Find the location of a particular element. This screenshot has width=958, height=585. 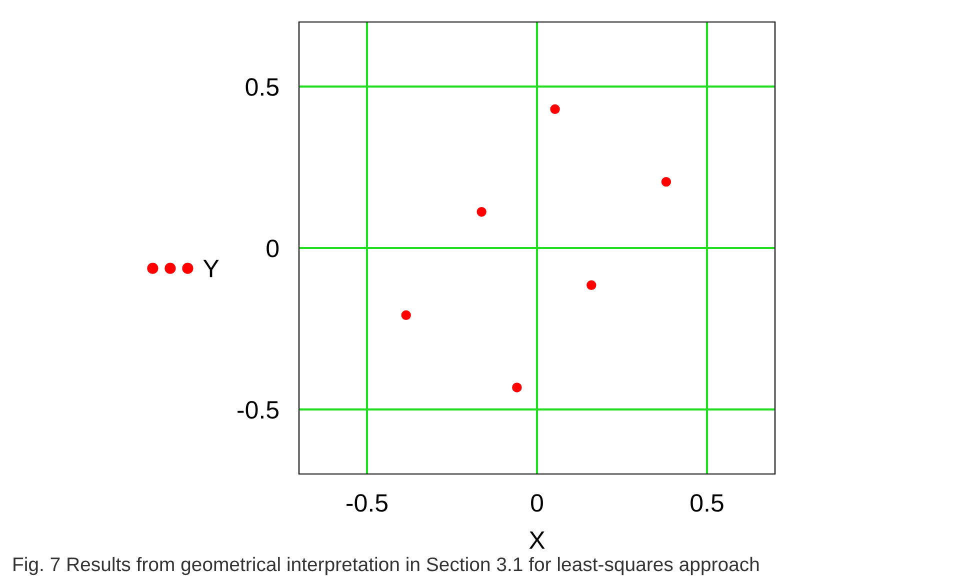

x-tick-label: 0.5 is located at coordinates (707, 503).